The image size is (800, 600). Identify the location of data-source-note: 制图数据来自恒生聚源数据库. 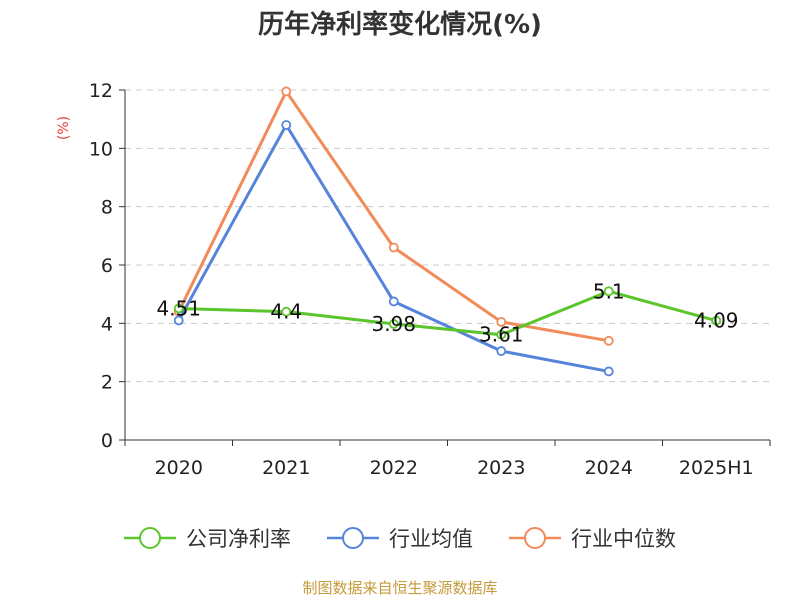
(400, 588).